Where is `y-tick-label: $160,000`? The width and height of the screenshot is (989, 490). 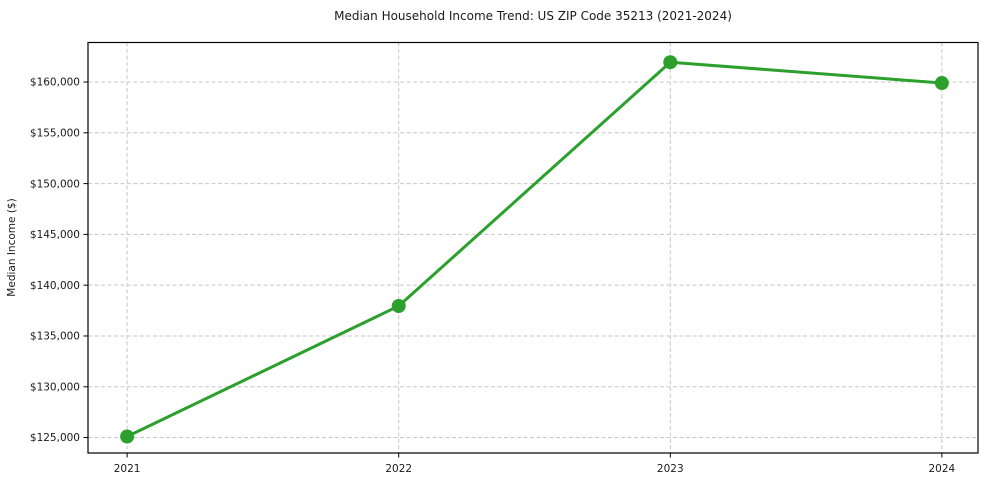 y-tick-label: $160,000 is located at coordinates (55, 83).